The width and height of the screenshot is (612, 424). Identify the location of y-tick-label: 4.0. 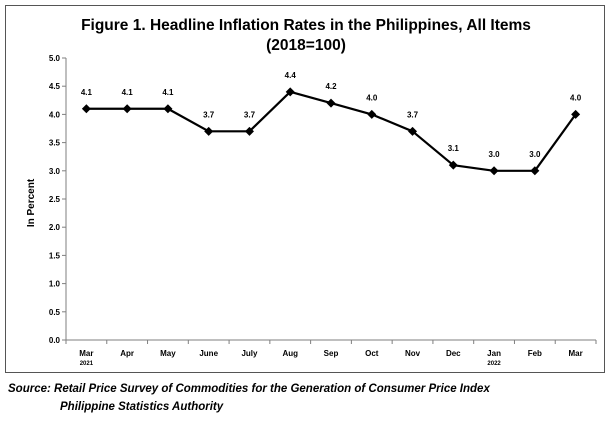
(55, 114).